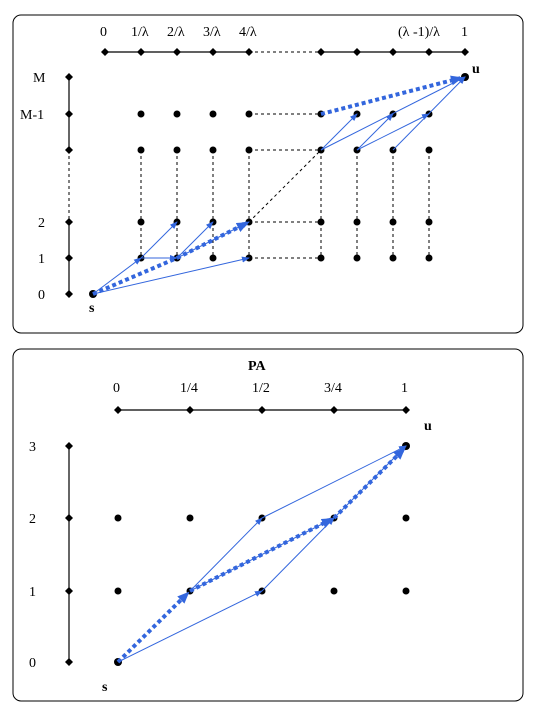 The height and width of the screenshot is (717, 556). I want to click on top-grid-dashed-lines, so click(285, 186).